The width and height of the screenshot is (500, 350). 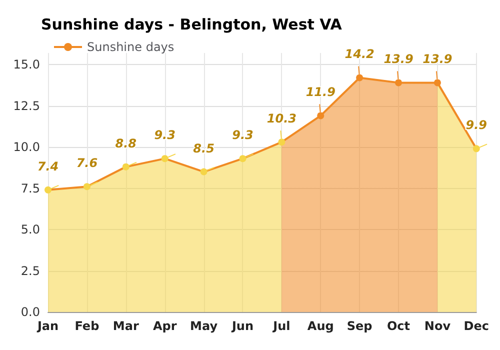 What do you see at coordinates (30, 188) in the screenshot?
I see `y-tick-label: 7.5` at bounding box center [30, 188].